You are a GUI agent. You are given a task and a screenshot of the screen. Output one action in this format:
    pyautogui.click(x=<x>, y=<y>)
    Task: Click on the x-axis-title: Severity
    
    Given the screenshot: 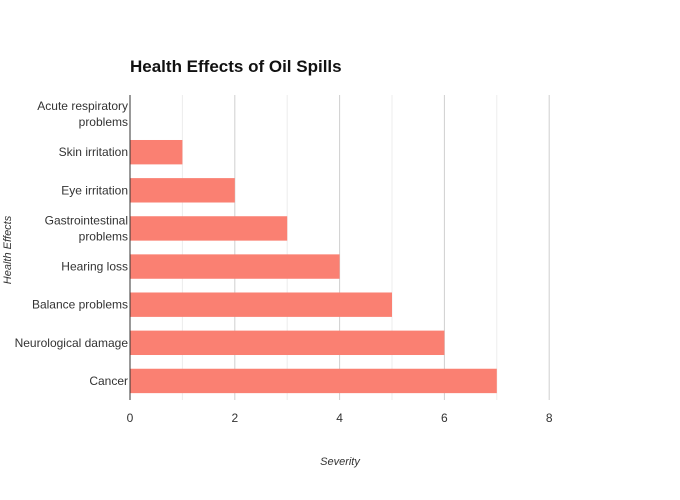 What is the action you would take?
    pyautogui.click(x=340, y=462)
    